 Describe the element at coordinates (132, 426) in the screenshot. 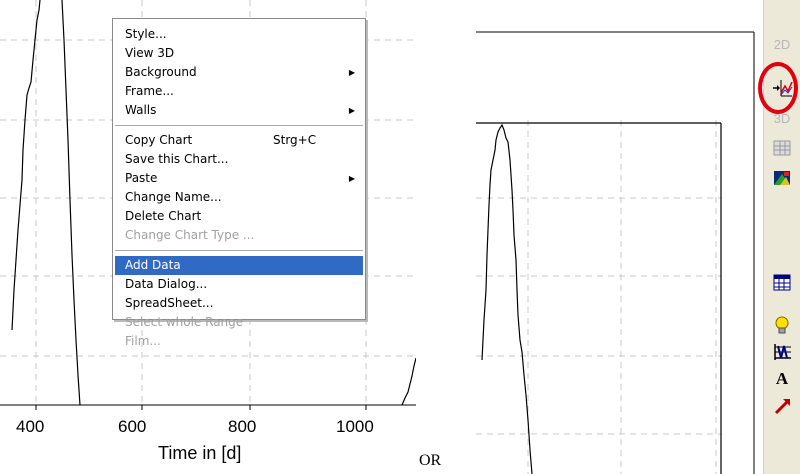

I see `x-tick-label: 600` at that location.